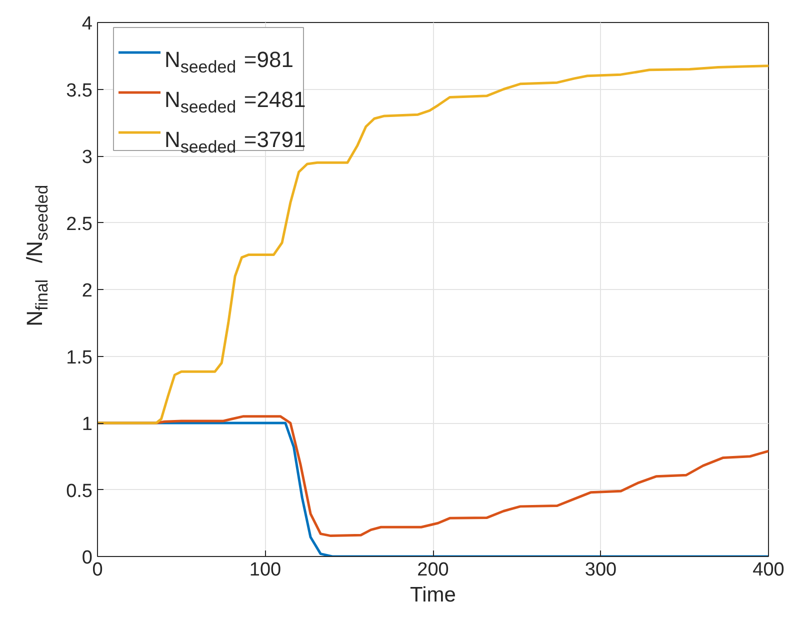  What do you see at coordinates (79, 91) in the screenshot?
I see `y-tick-label: 3.5` at bounding box center [79, 91].